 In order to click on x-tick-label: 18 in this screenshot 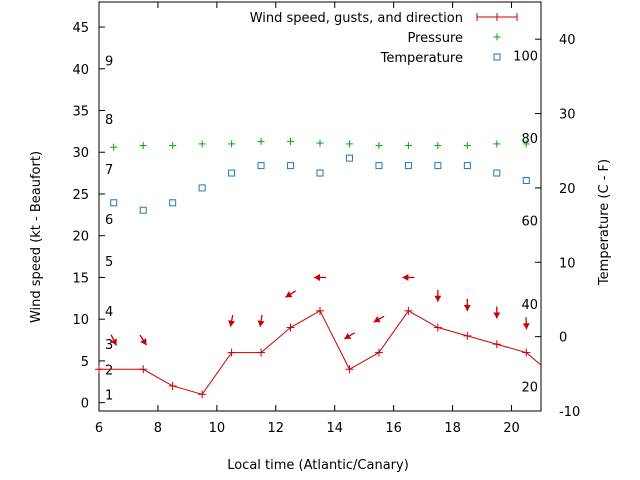, I will do `click(452, 428)`.